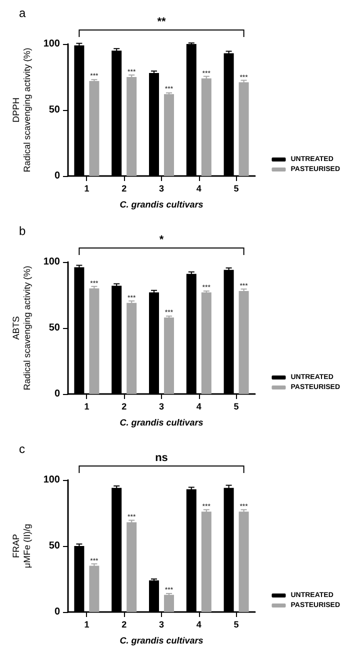 The image size is (347, 655). Describe the element at coordinates (21, 328) in the screenshot. I see `y-axis-title: ABTS Radical scavenging activity (%)` at that location.